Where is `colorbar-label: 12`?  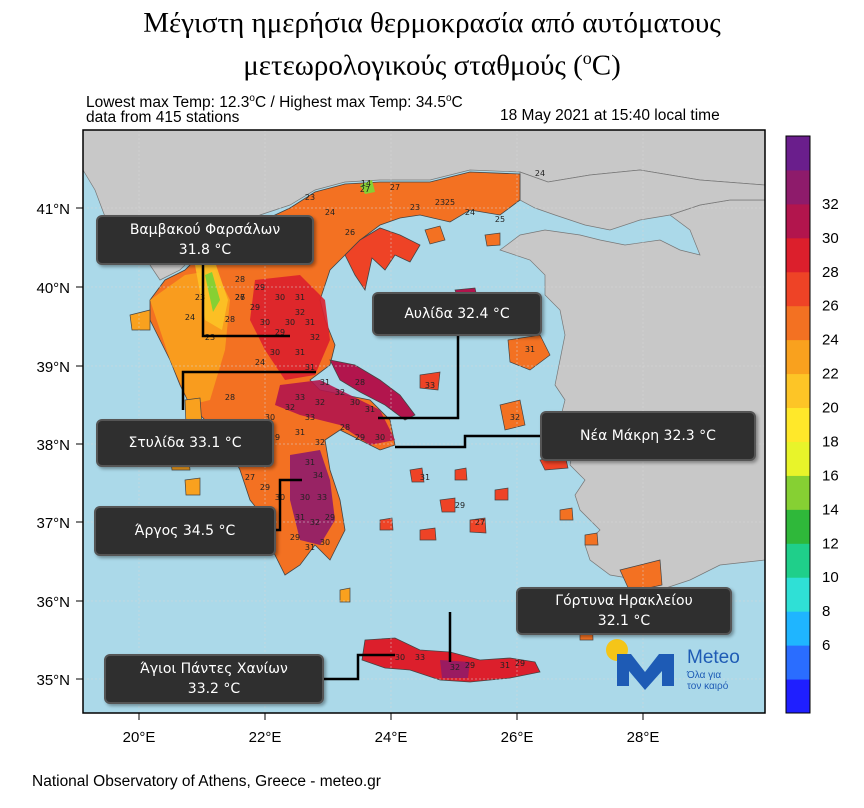
colorbar-label: 12 is located at coordinates (830, 543).